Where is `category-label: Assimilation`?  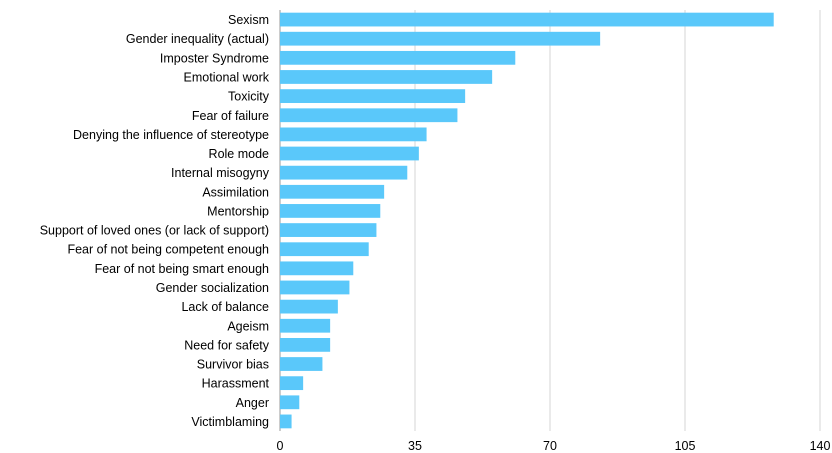 category-label: Assimilation is located at coordinates (235, 192).